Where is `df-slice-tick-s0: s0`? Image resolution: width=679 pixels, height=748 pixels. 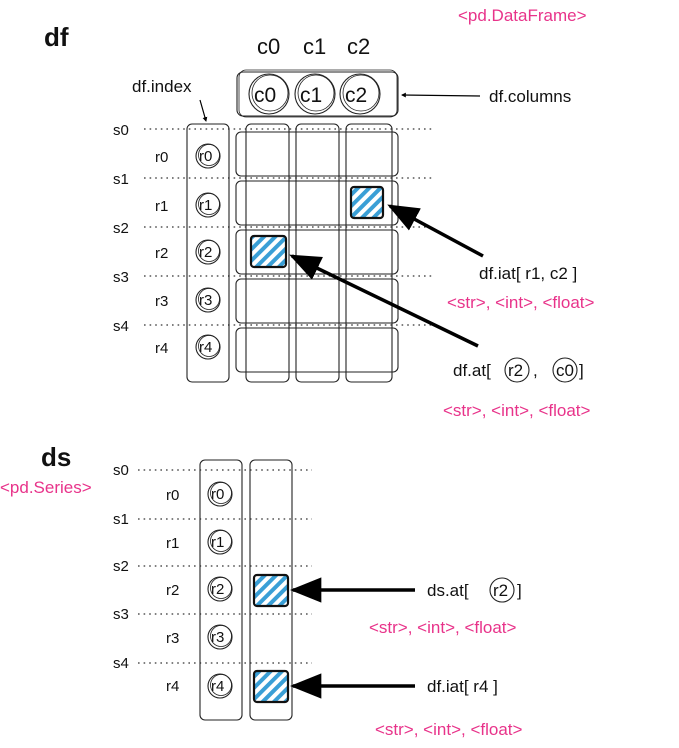
df-slice-tick-s0: s0 is located at coordinates (121, 130).